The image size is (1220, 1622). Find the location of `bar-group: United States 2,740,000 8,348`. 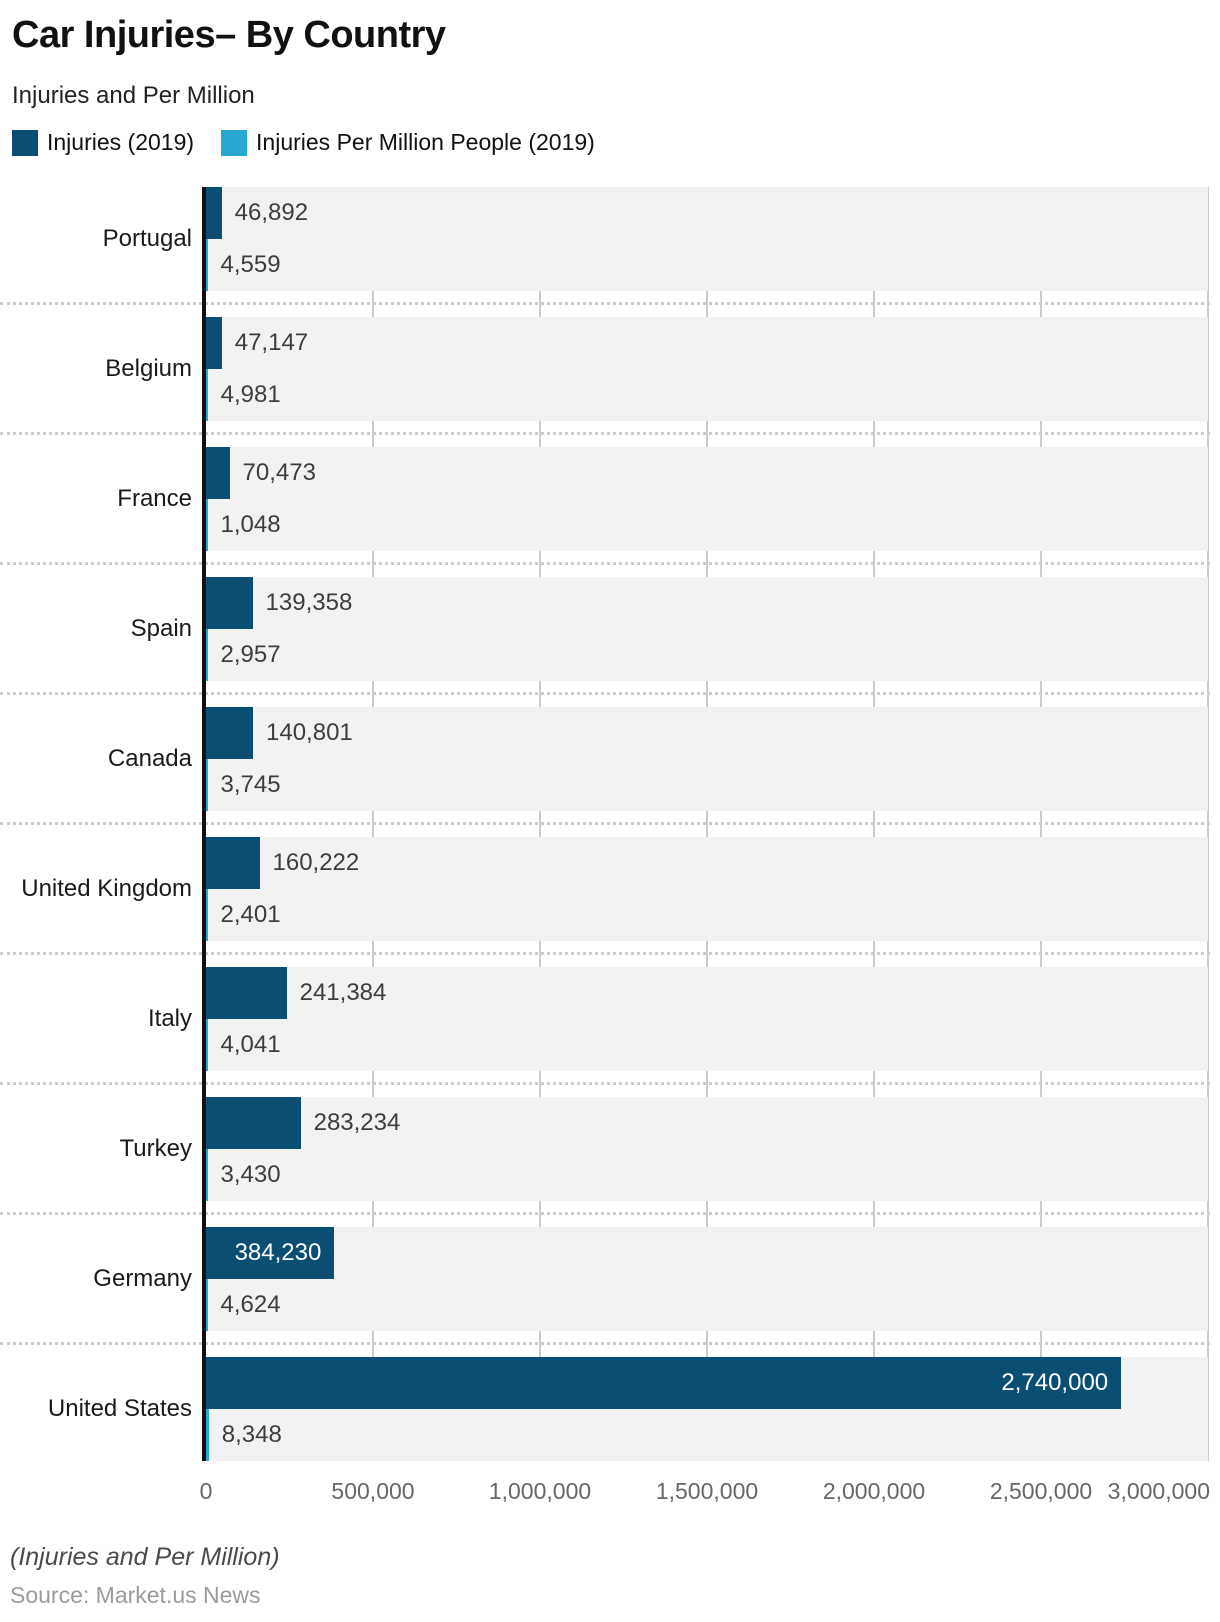

bar-group: United States 2,740,000 8,348 is located at coordinates (610, 1422).